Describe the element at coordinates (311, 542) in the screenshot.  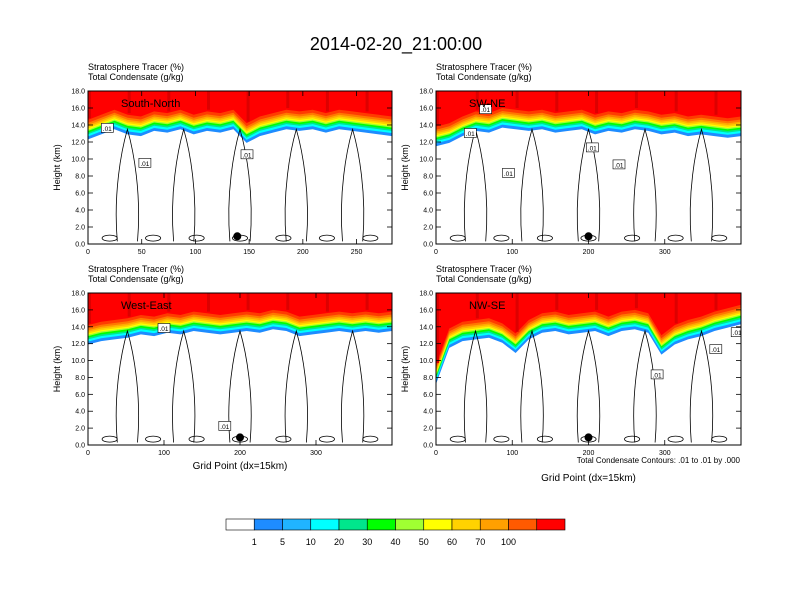
I see `colorbar-label: 10` at that location.